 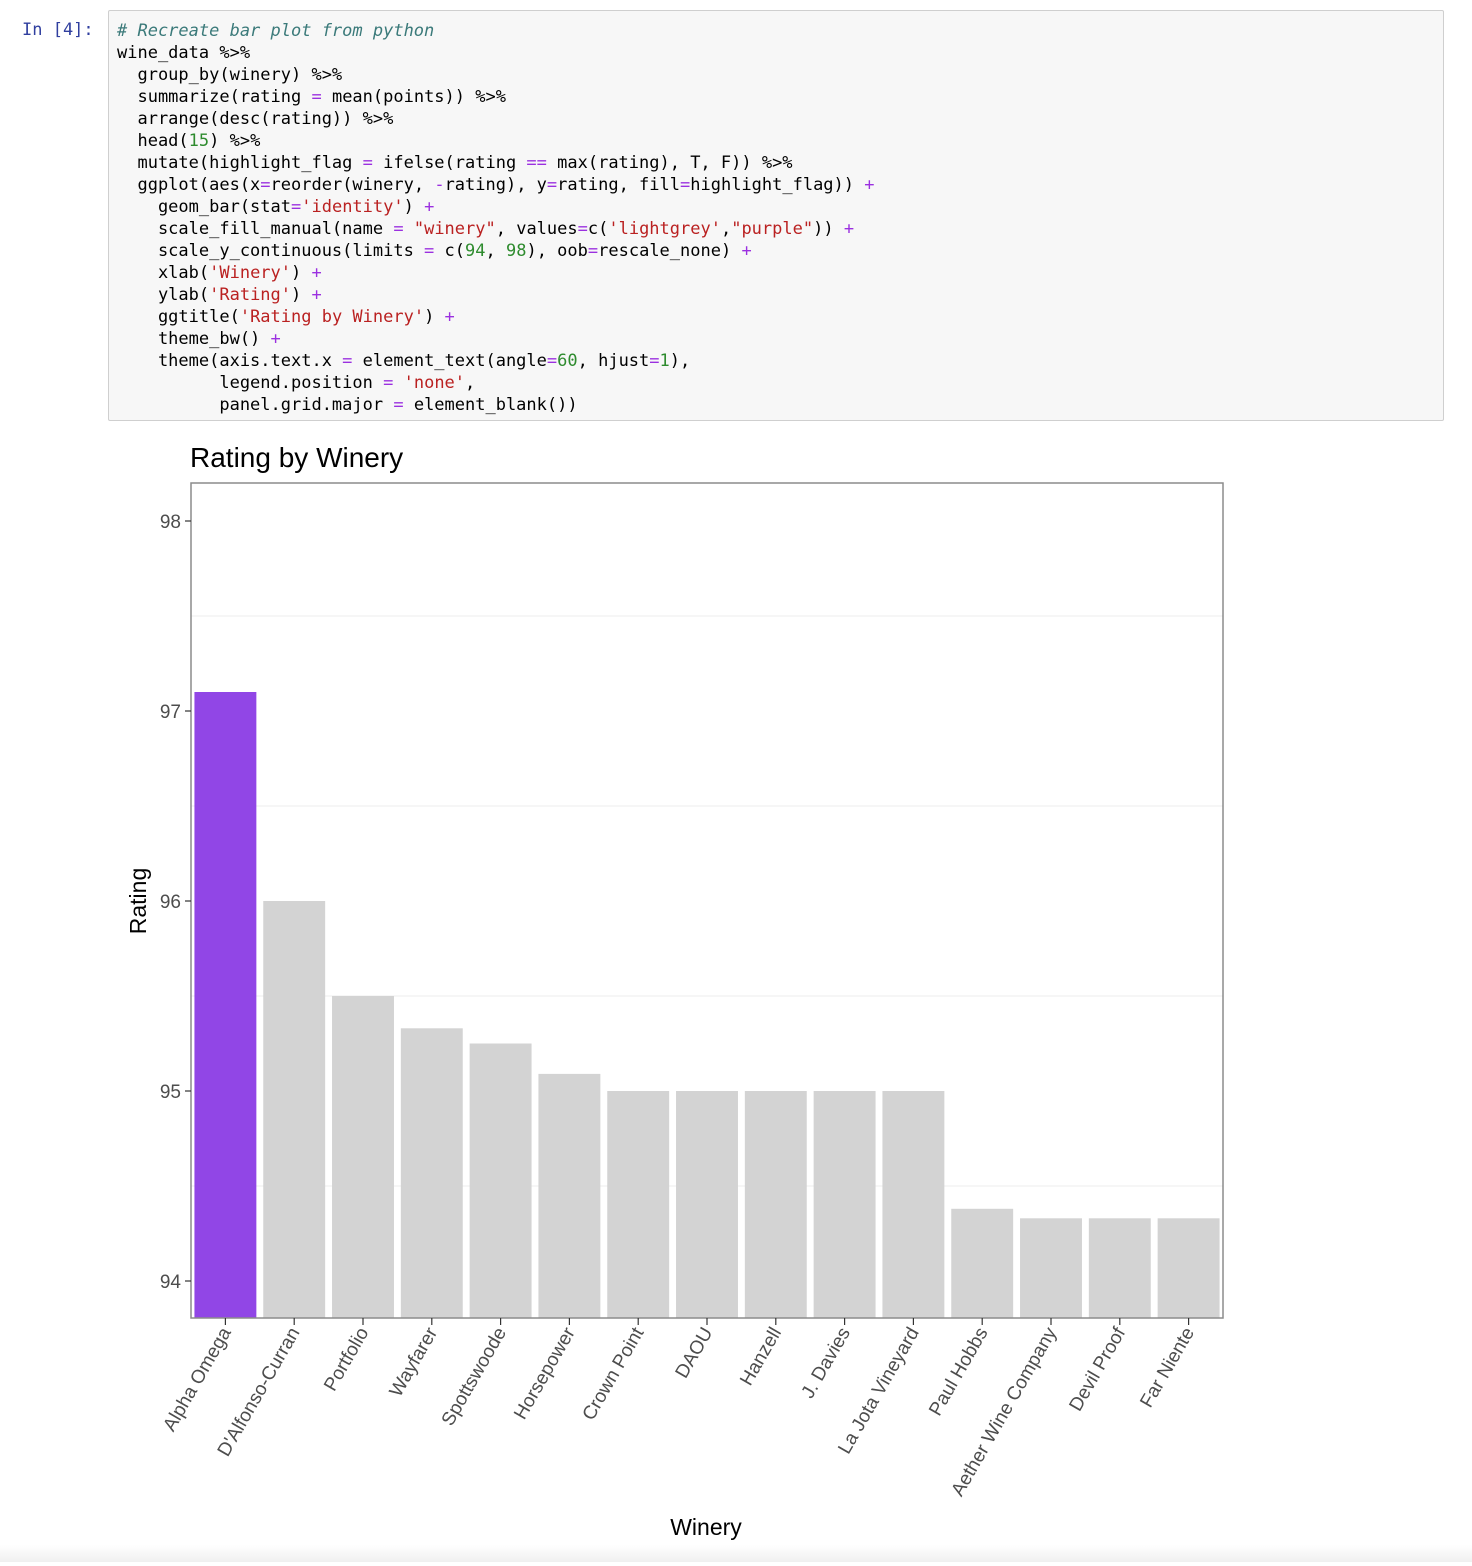 What do you see at coordinates (1097, 1369) in the screenshot?
I see `x-tick-label: Devil Proof` at bounding box center [1097, 1369].